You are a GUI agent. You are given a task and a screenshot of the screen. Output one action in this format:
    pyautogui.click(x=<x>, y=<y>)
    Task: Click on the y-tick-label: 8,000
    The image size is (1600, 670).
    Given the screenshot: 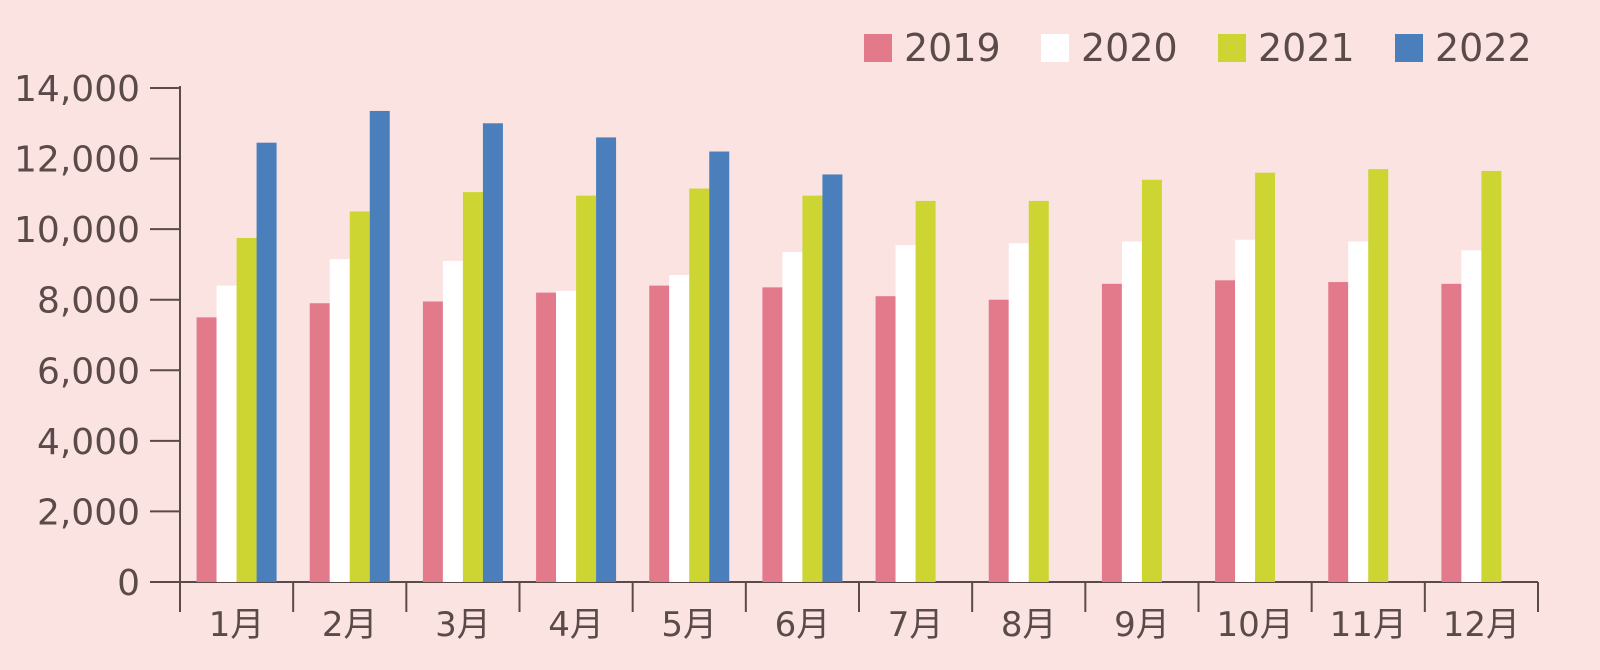 What is the action you would take?
    pyautogui.click(x=88, y=301)
    